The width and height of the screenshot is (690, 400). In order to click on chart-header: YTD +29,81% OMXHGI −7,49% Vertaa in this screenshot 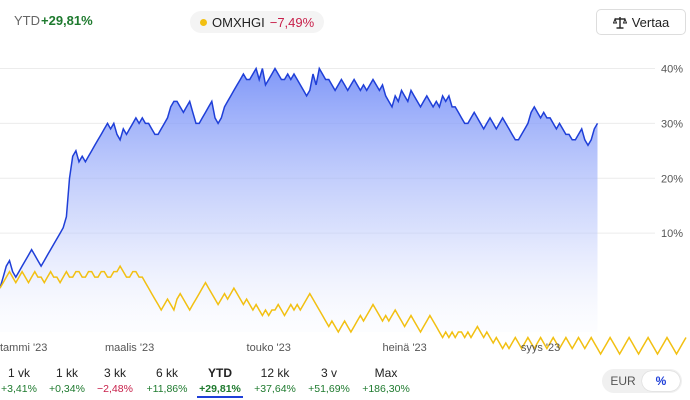, I will do `click(345, 22)`.